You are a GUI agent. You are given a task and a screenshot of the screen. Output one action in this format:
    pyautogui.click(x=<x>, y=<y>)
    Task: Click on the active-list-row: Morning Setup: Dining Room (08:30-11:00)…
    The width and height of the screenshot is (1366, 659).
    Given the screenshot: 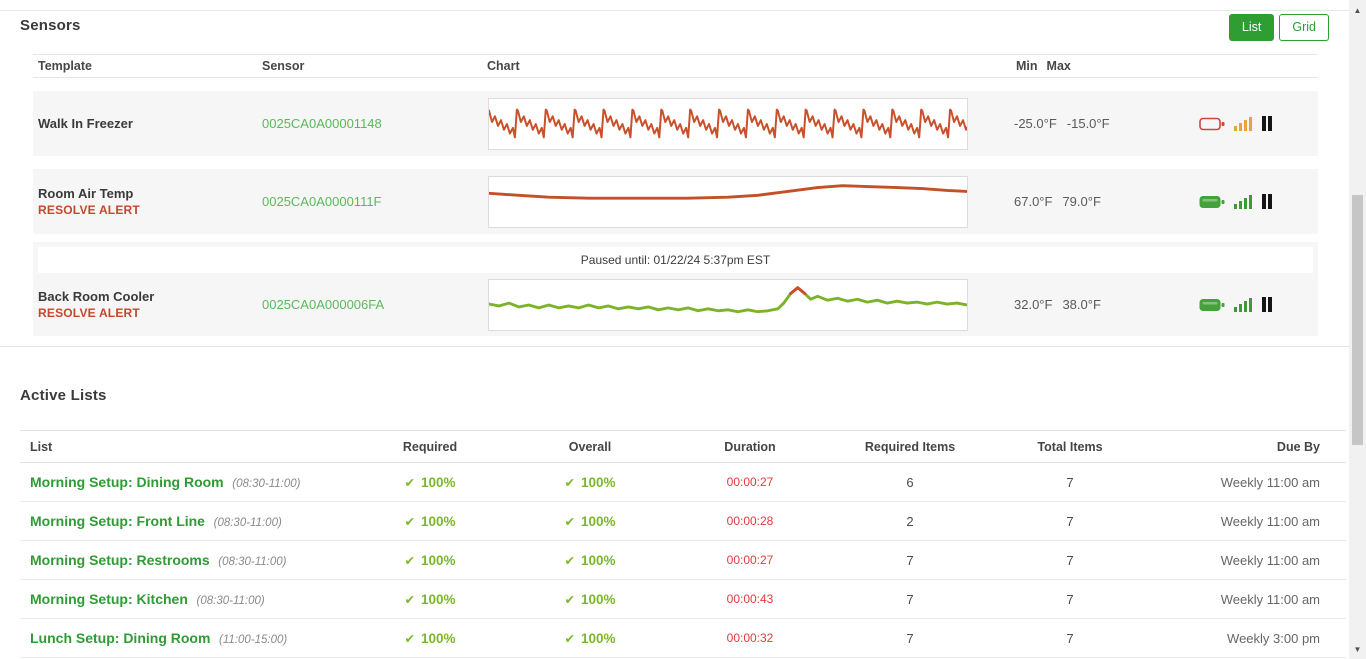 What is the action you would take?
    pyautogui.click(x=683, y=482)
    